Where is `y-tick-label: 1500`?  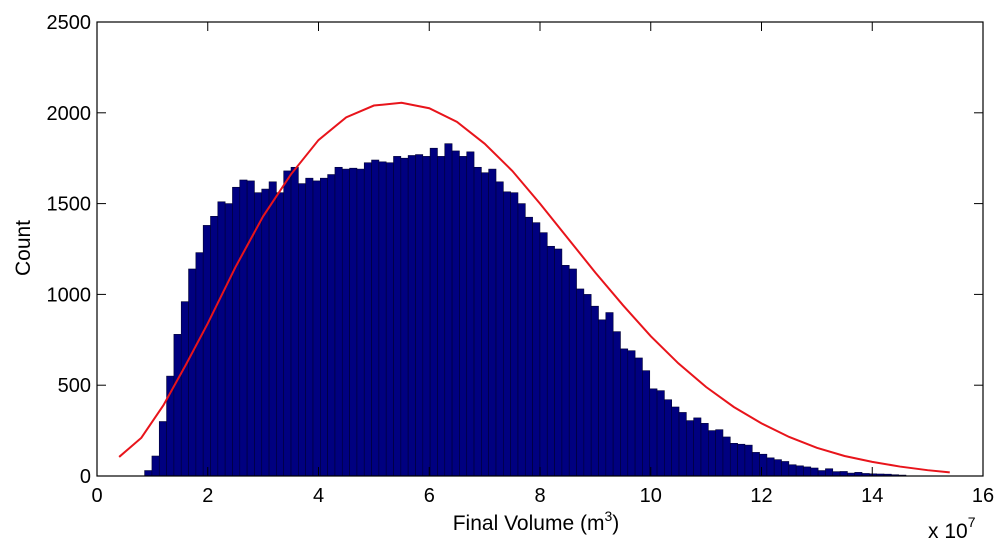 y-tick-label: 1500 is located at coordinates (69, 205).